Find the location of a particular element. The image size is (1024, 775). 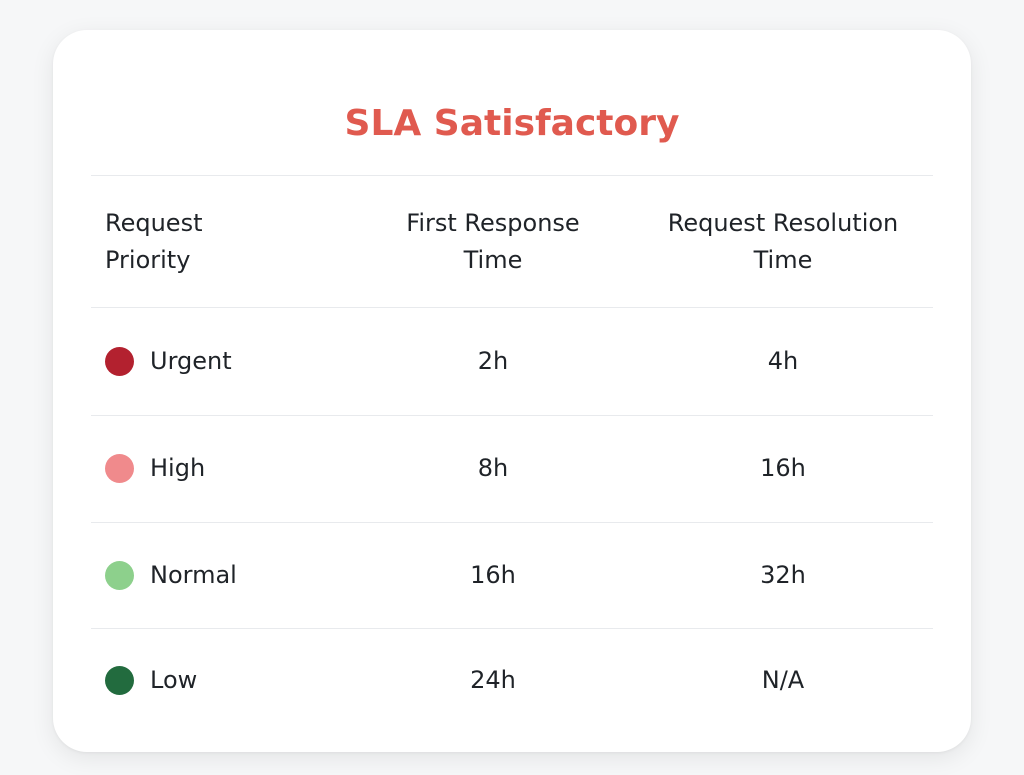

table-row: Urgent 2h 4h is located at coordinates (512, 361).